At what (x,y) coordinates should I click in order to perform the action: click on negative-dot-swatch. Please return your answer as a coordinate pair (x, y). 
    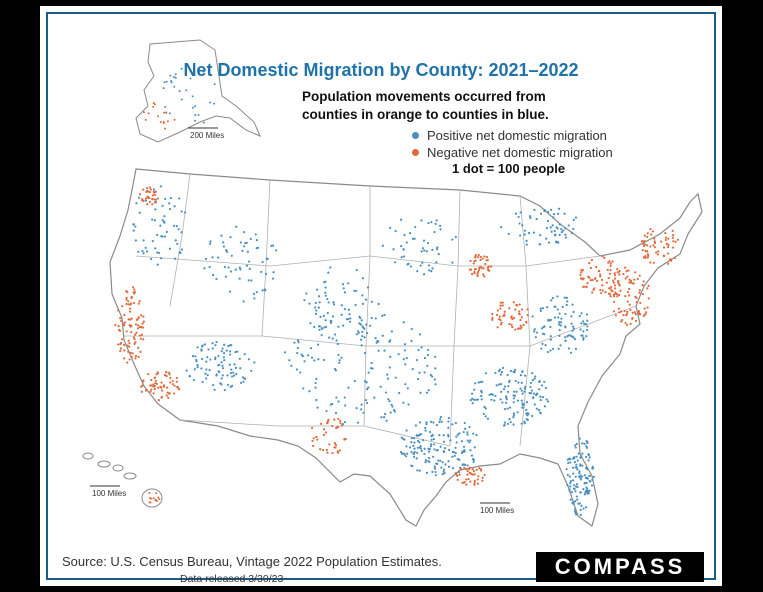
    Looking at the image, I should click on (415, 152).